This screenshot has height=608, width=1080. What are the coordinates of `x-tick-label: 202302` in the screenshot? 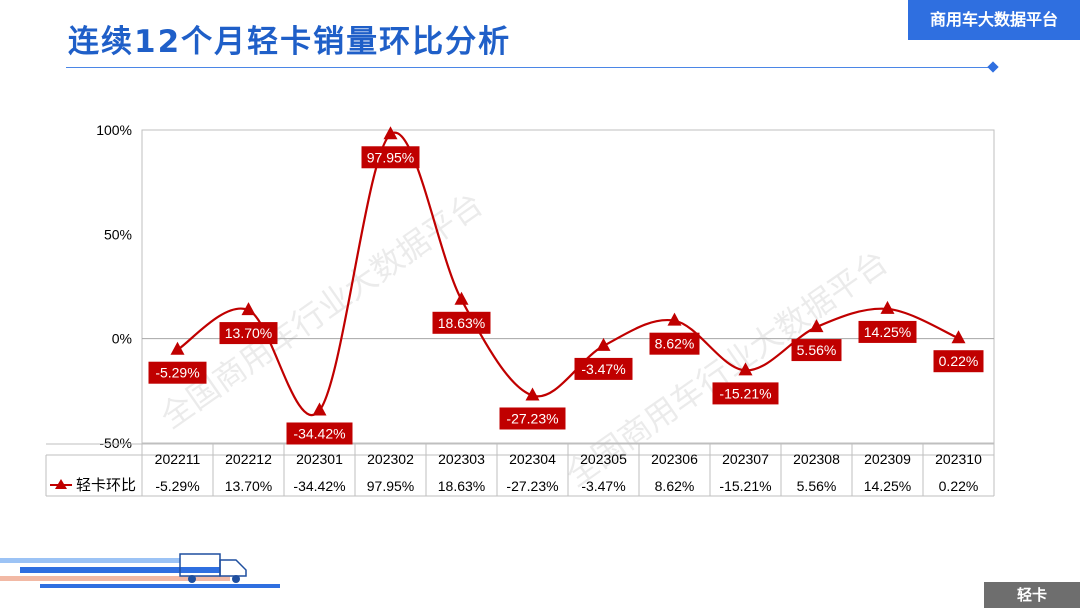 It's located at (390, 459).